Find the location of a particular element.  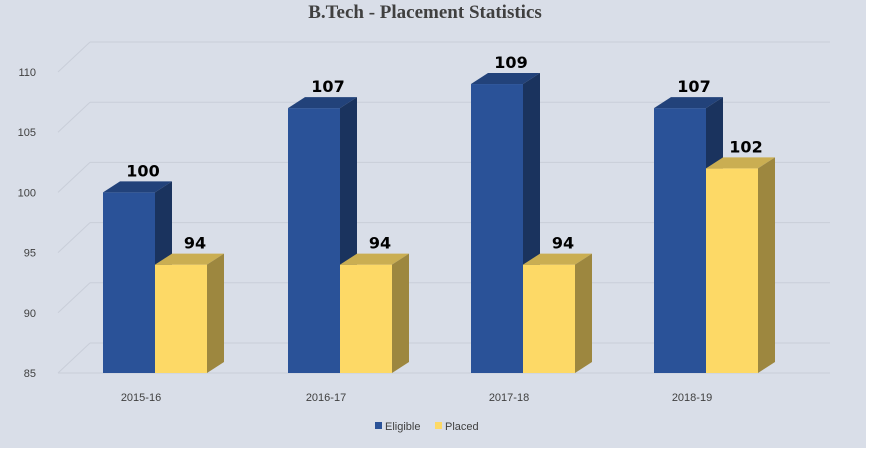

y-tick-label: 100 is located at coordinates (27, 193).